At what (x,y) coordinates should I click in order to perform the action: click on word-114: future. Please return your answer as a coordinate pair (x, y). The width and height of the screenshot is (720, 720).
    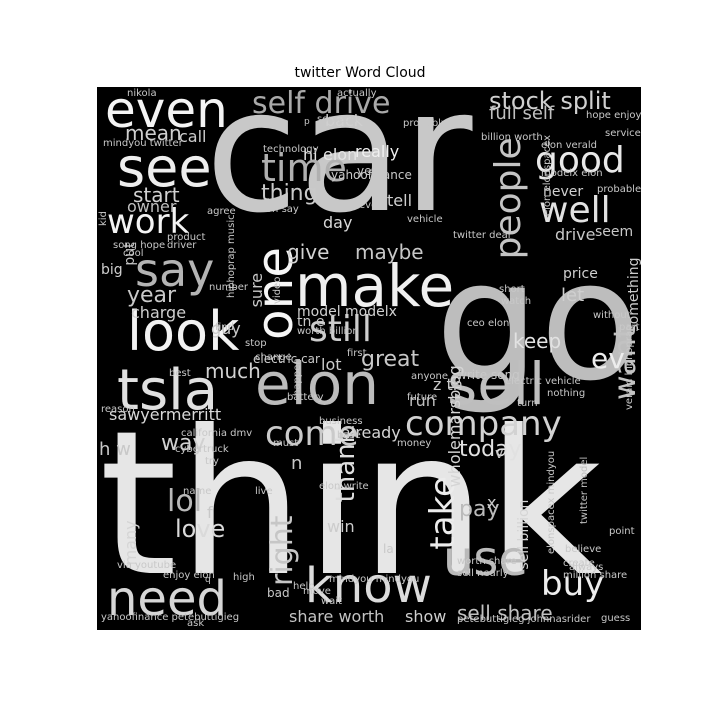
    Looking at the image, I should click on (422, 397).